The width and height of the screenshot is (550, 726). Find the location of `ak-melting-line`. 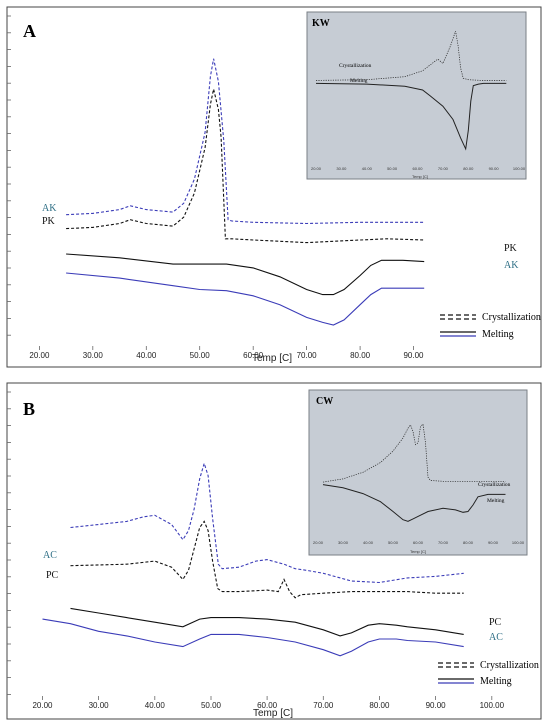

ak-melting-line is located at coordinates (245, 299).